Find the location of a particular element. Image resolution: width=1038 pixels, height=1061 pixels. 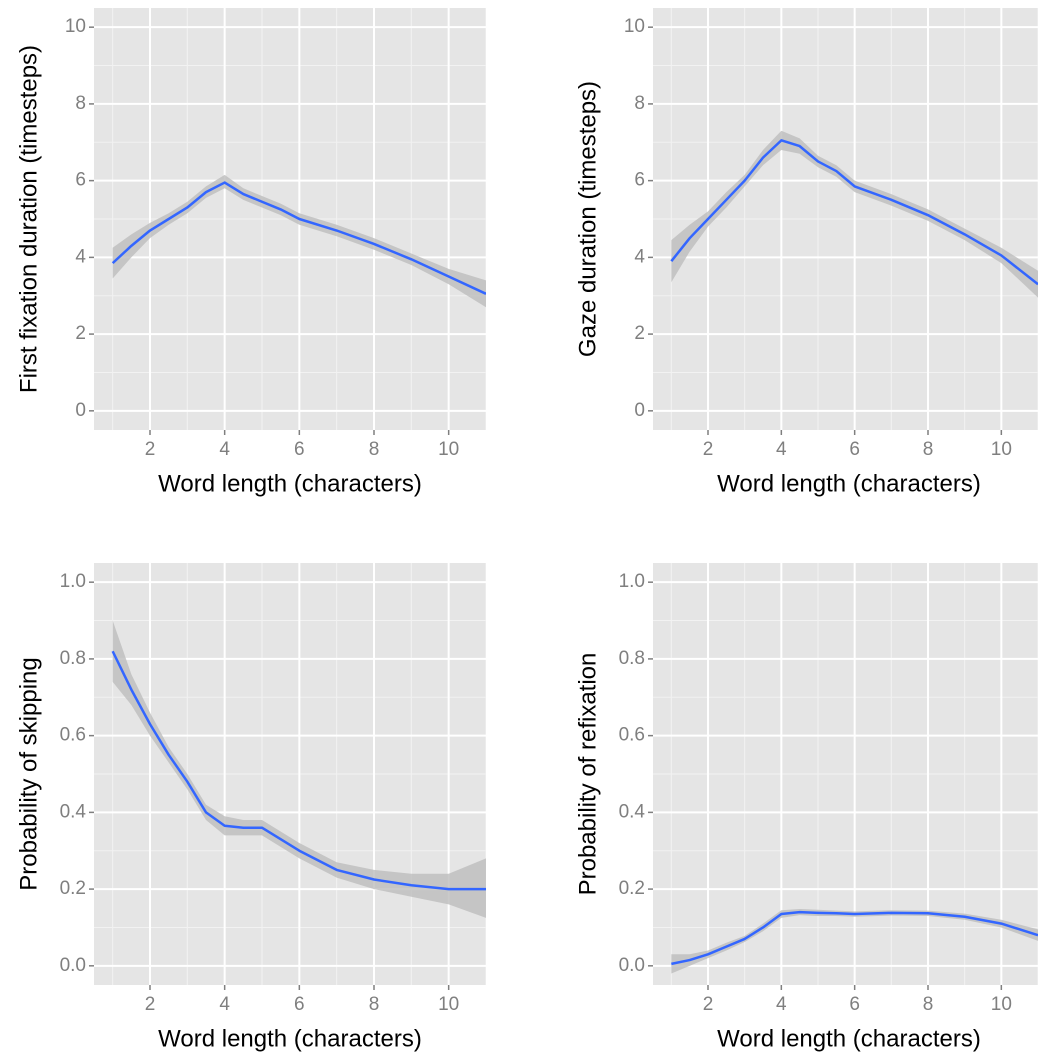

confidence-band is located at coordinates (854, 941).